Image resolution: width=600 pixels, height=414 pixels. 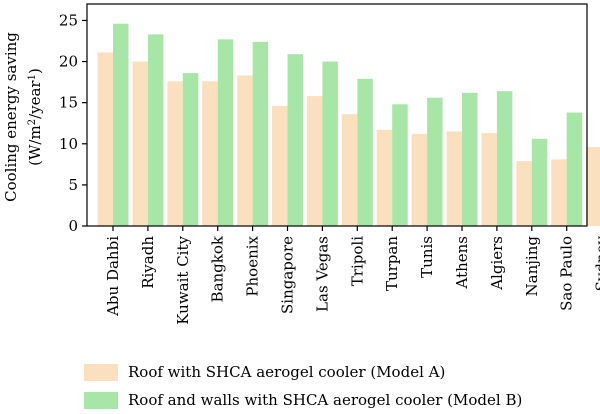 What do you see at coordinates (392, 263) in the screenshot?
I see `x-tick-label: Turpan` at bounding box center [392, 263].